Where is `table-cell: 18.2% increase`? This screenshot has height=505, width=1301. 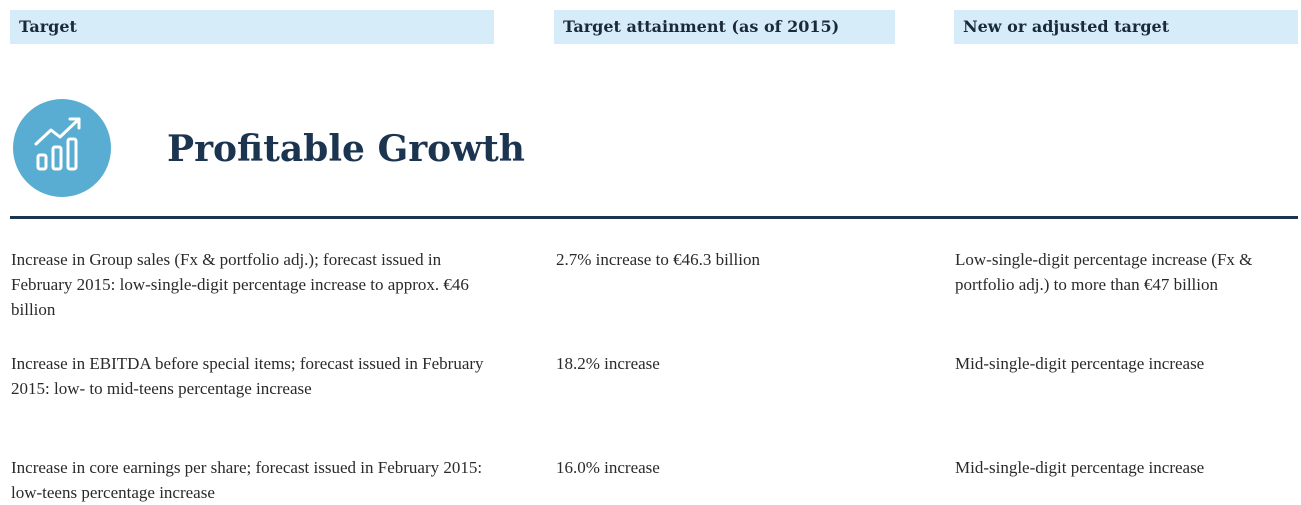 table-cell: 18.2% increase is located at coordinates (608, 363).